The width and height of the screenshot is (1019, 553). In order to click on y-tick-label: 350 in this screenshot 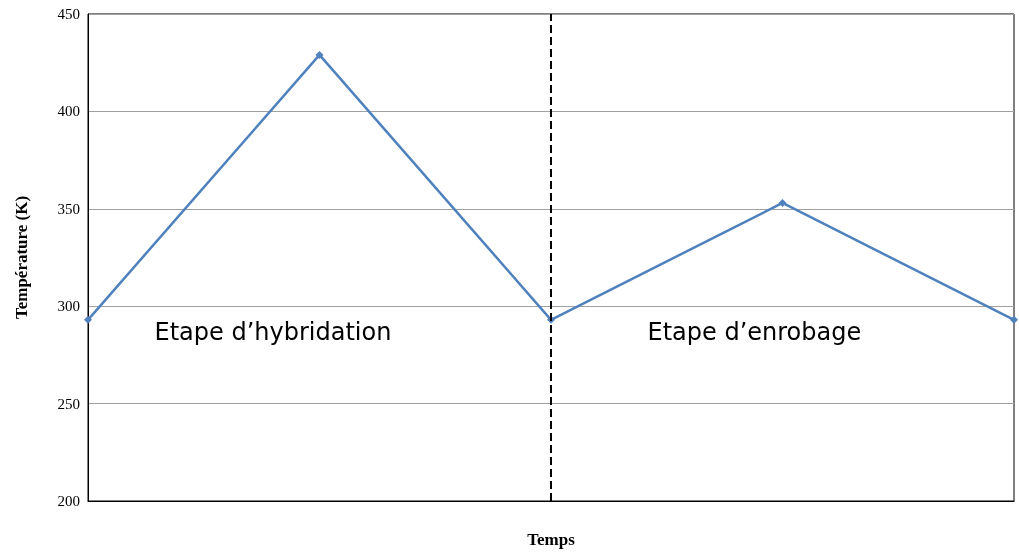, I will do `click(68, 208)`.